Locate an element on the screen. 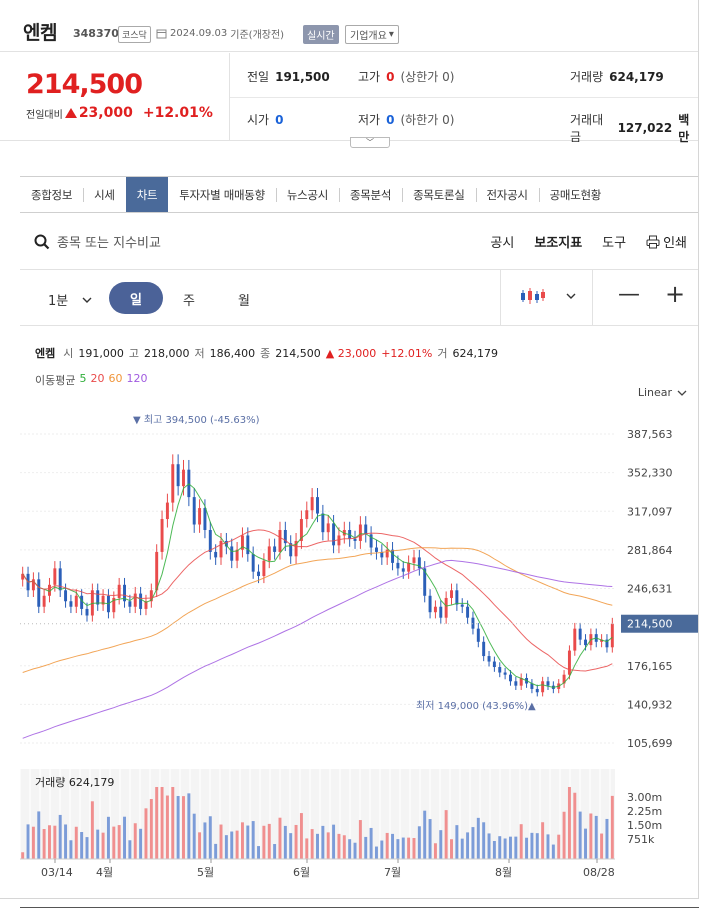  compare-search: 종목 또는 지수비교 is located at coordinates (97, 241).